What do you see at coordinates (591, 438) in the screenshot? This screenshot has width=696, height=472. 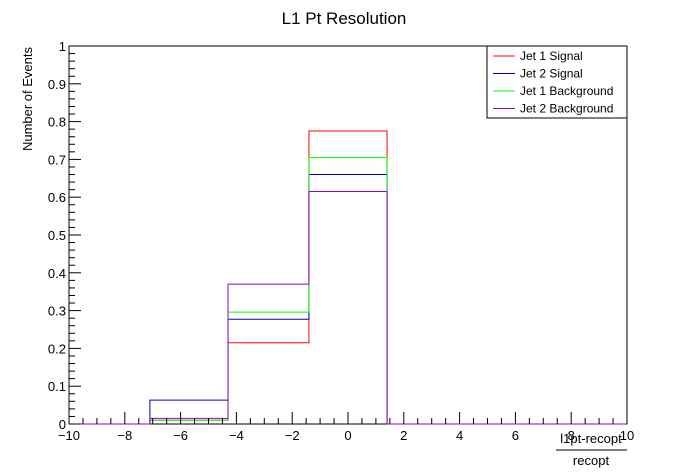 I see `x-axis-label-numerator: l1pt-recopt` at bounding box center [591, 438].